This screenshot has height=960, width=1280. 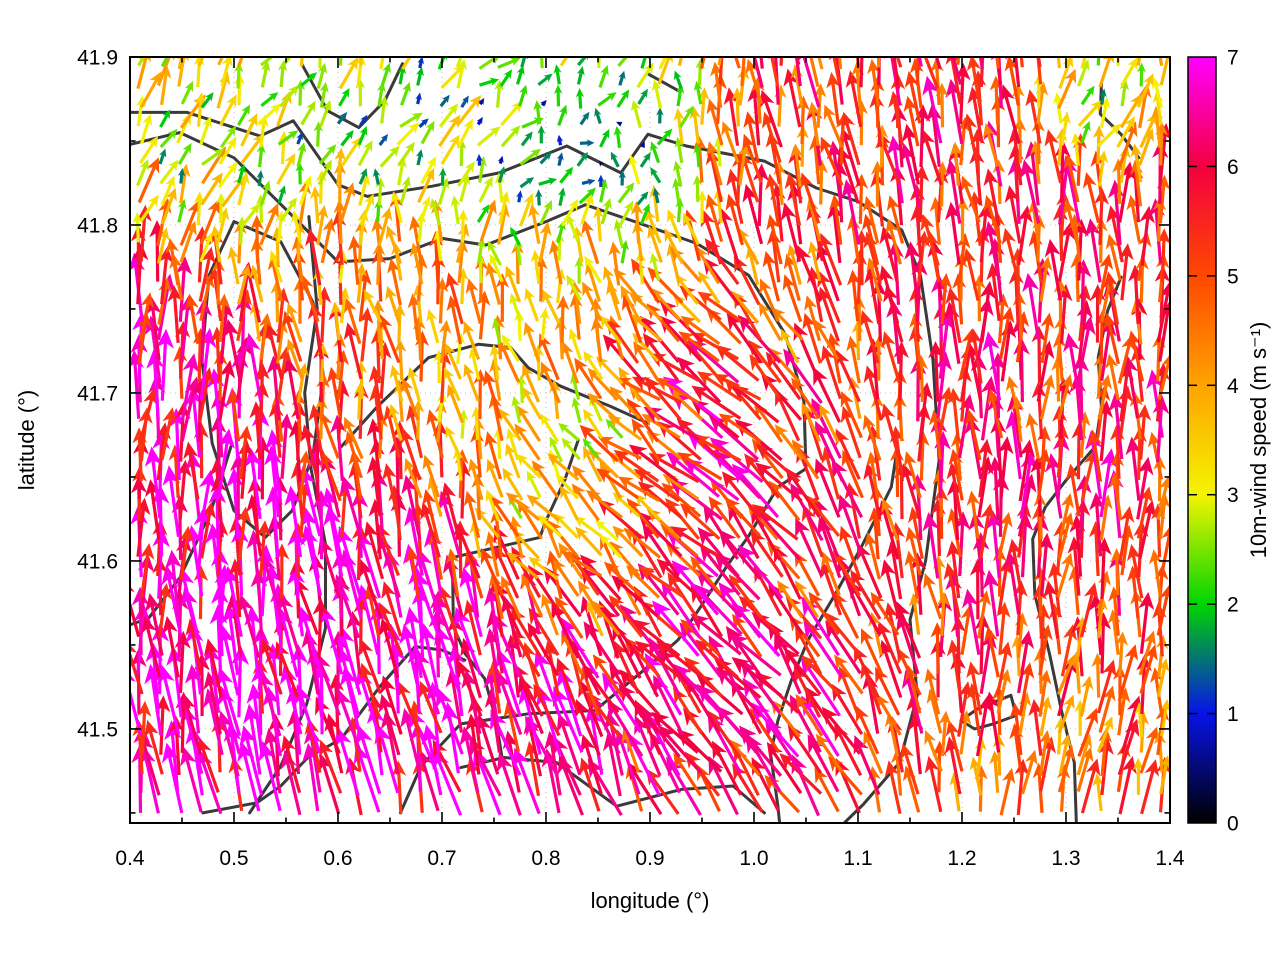 I want to click on svg-text: 3, so click(x=1233, y=495).